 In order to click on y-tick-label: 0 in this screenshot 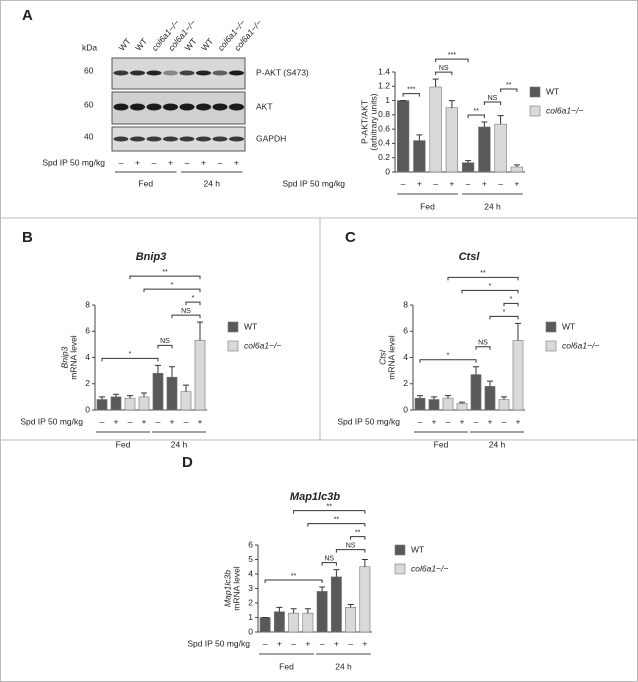, I will do `click(387, 171)`.